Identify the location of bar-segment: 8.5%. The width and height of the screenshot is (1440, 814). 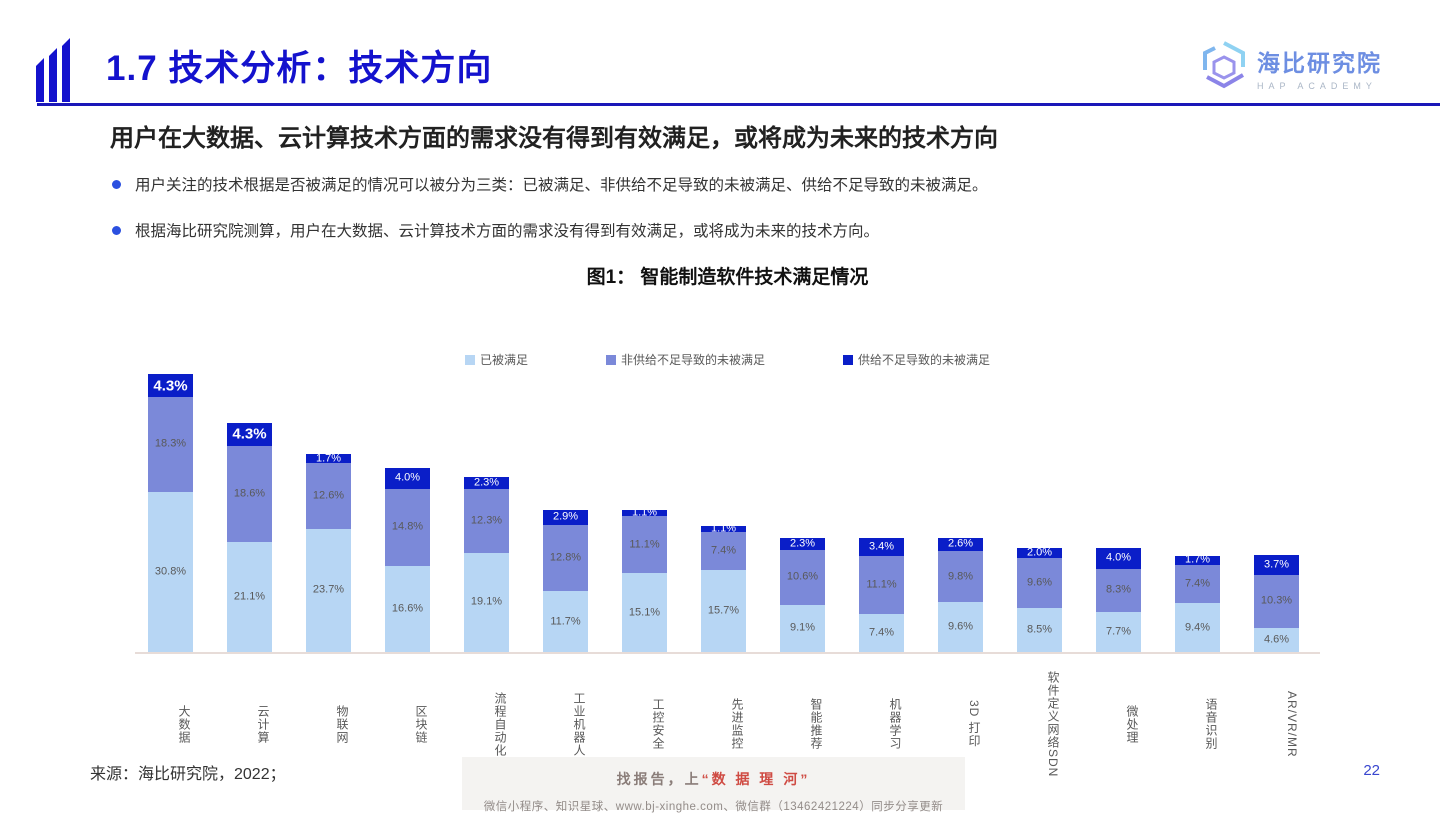
(1039, 629).